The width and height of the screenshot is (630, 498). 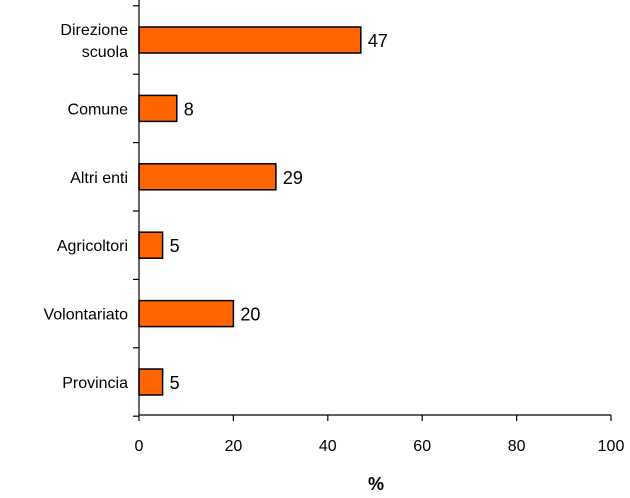 I want to click on x-tick-label-0: 0, so click(x=139, y=446).